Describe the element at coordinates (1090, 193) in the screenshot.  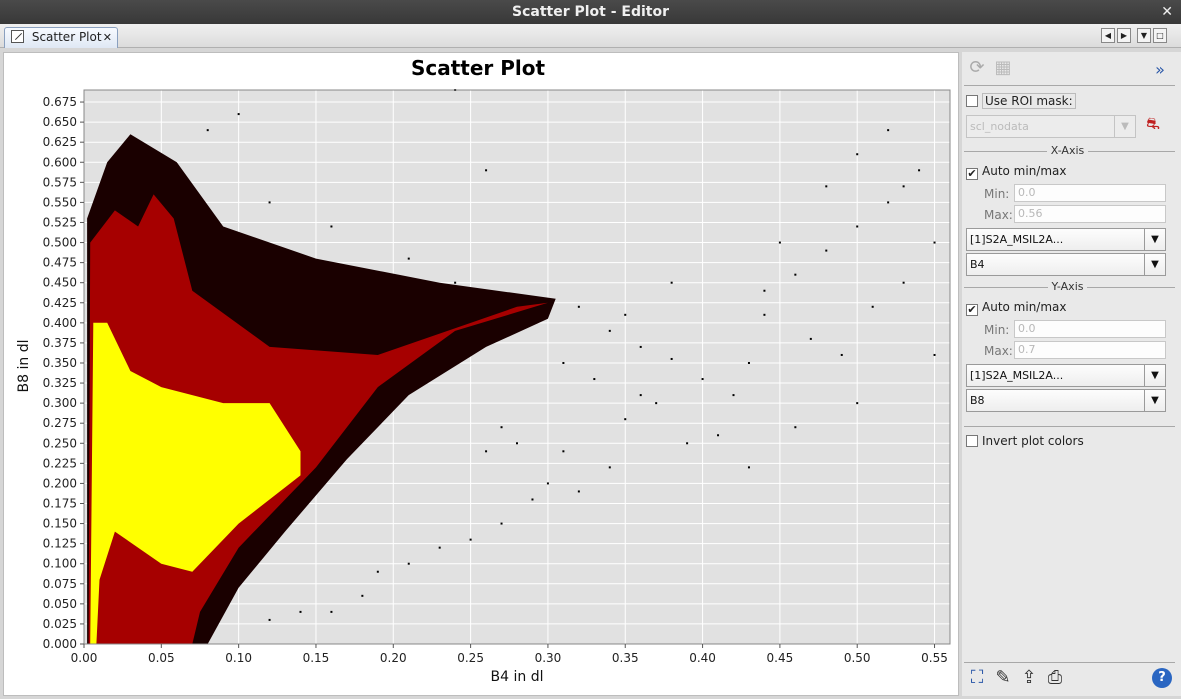
I see `x-min-field: 0.0` at that location.